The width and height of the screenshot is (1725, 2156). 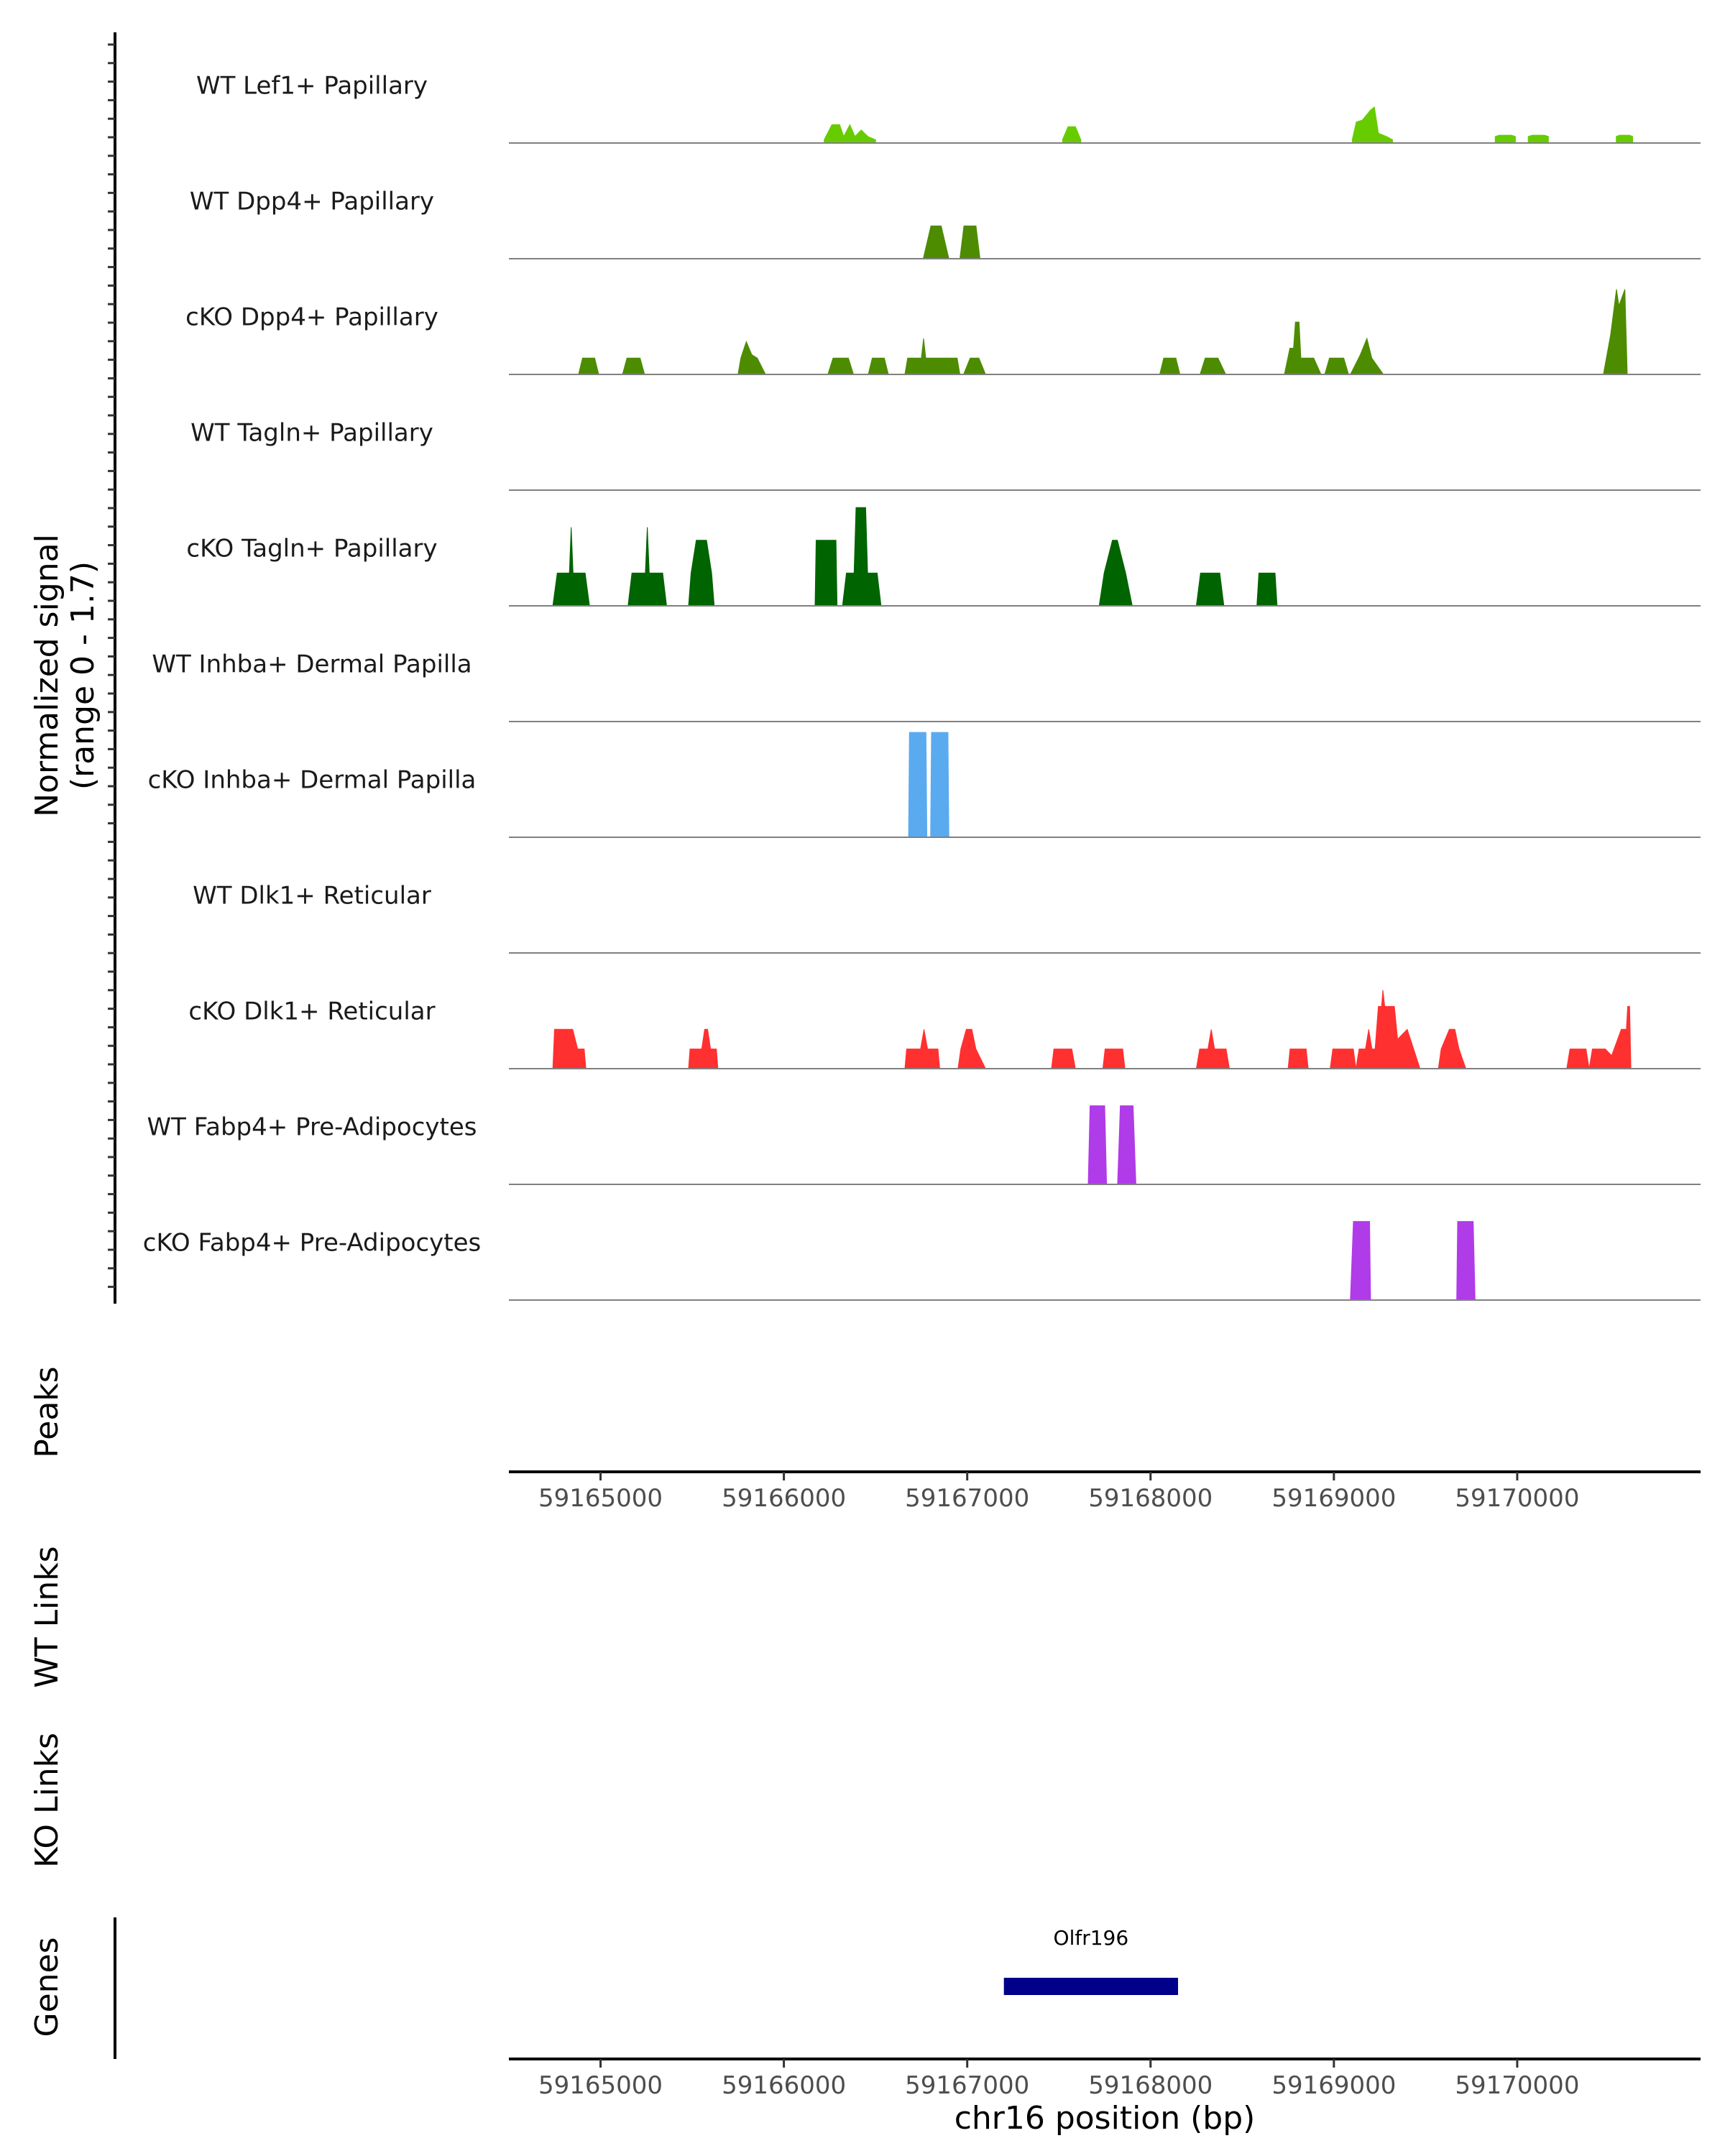 I want to click on track-7: cKO Inhba+ Dermal Papilla, so click(x=924, y=785).